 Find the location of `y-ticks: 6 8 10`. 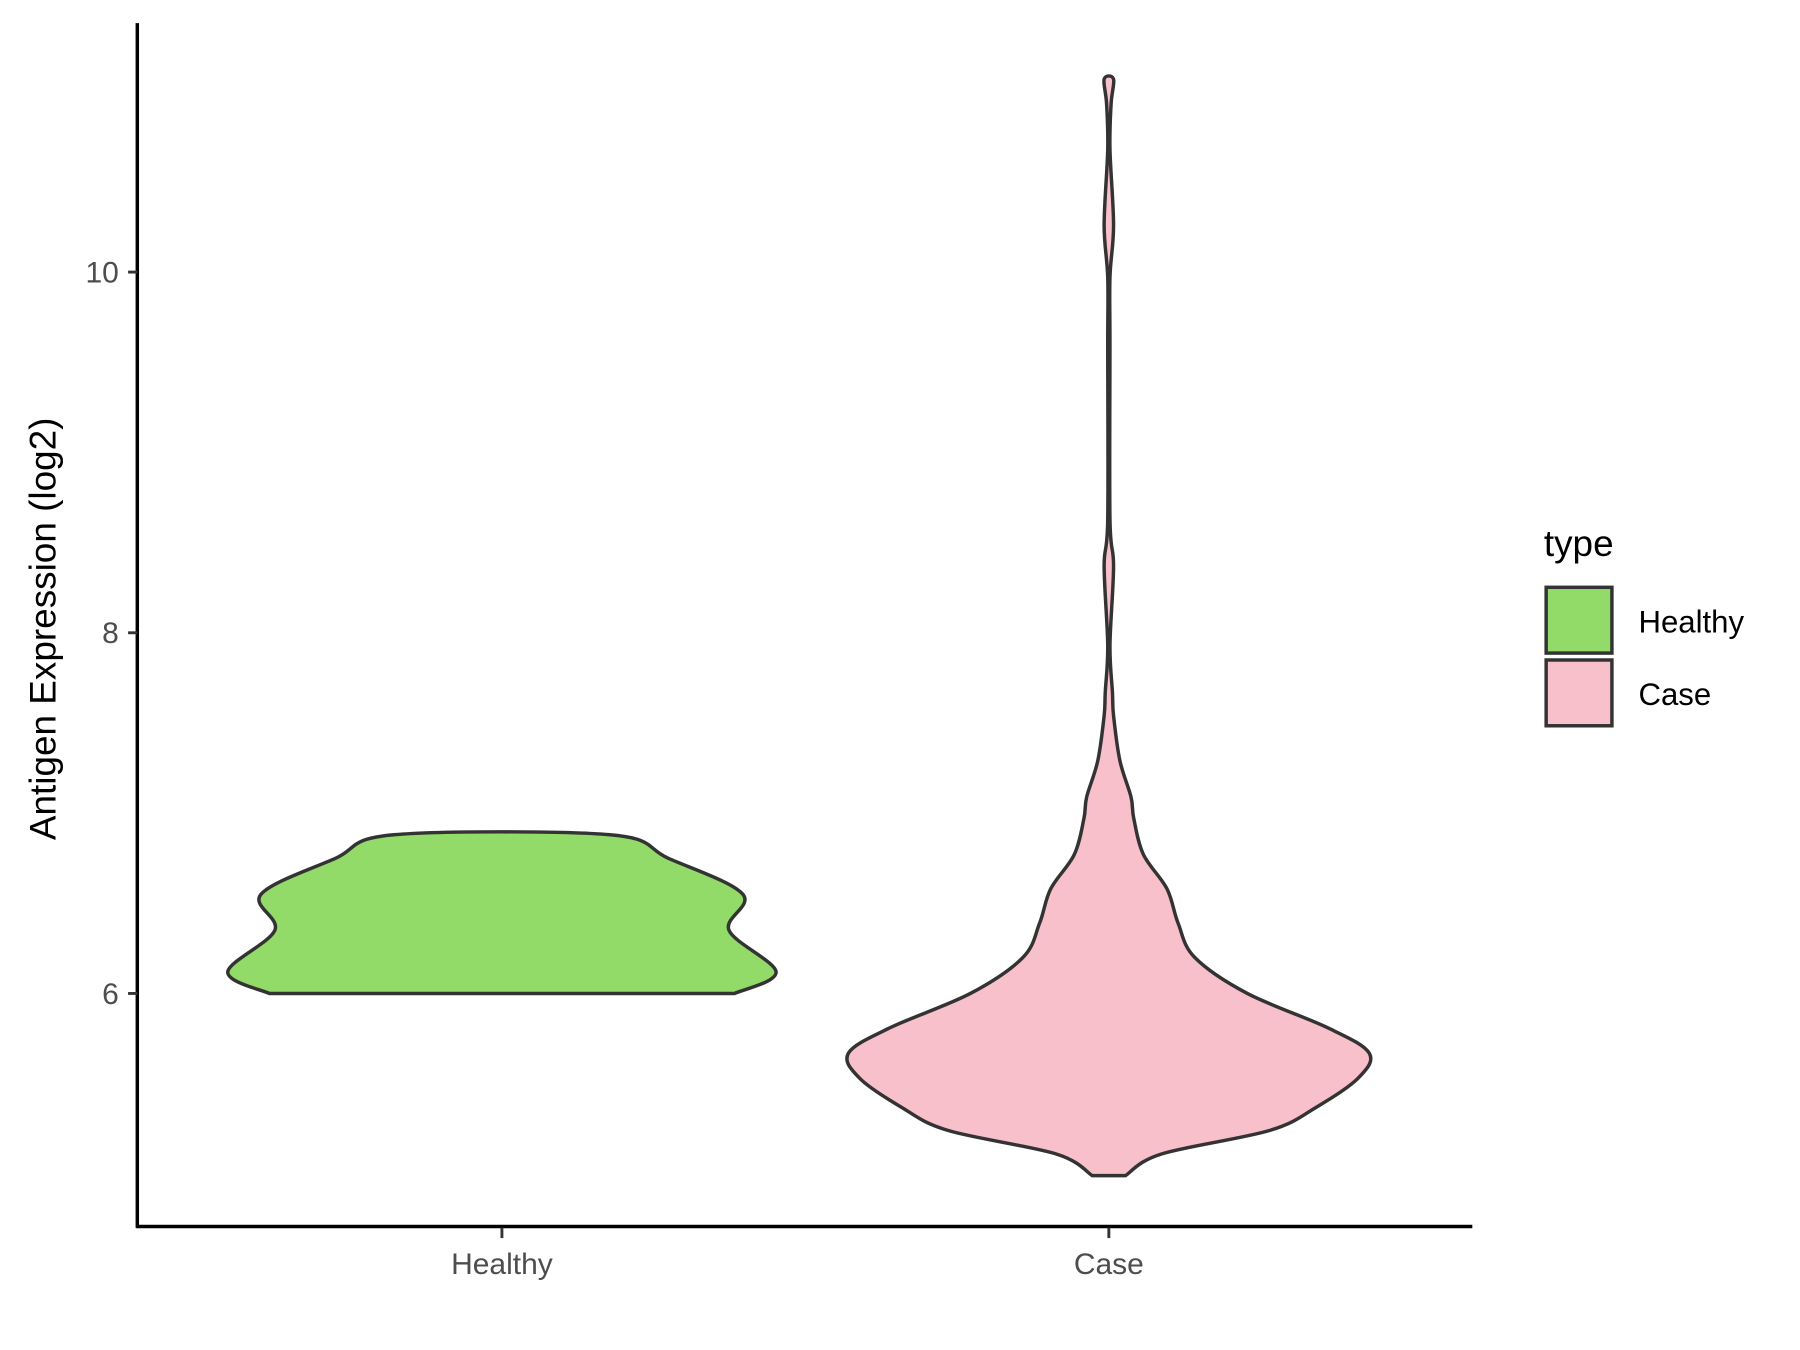

y-ticks: 6 8 10 is located at coordinates (111, 633).